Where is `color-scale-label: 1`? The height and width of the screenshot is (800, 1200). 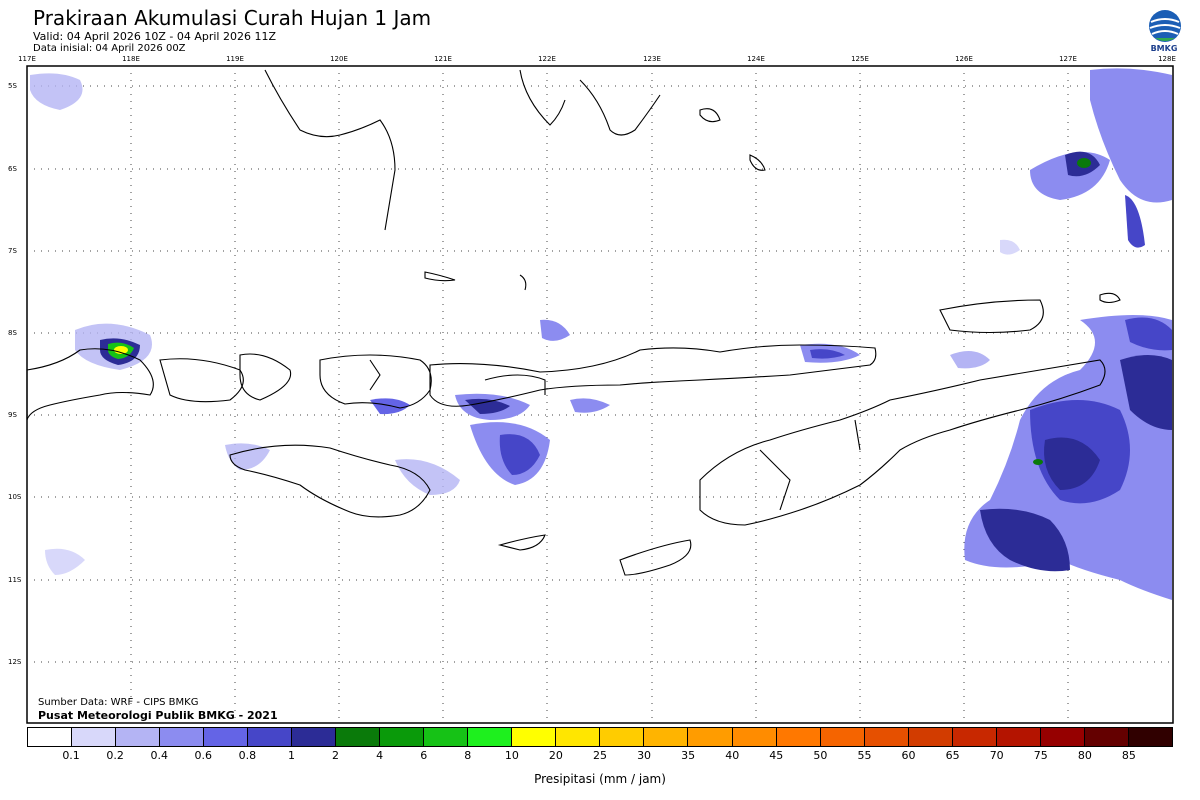
color-scale-label: 1 is located at coordinates (291, 755).